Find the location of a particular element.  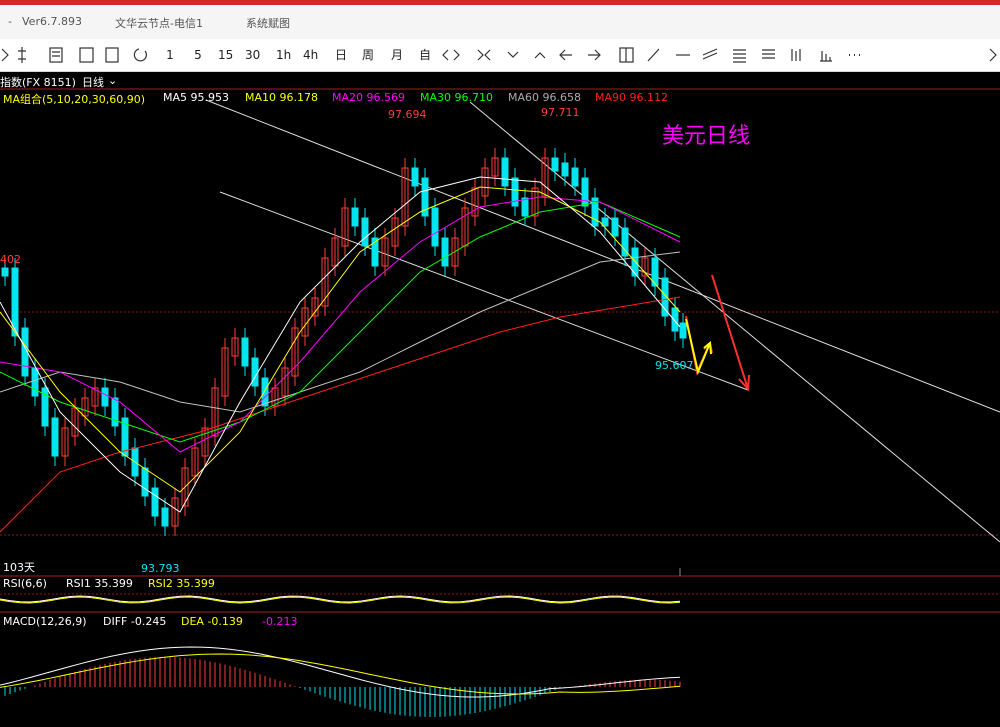

yellow-projection-arrow is located at coordinates (698, 347).